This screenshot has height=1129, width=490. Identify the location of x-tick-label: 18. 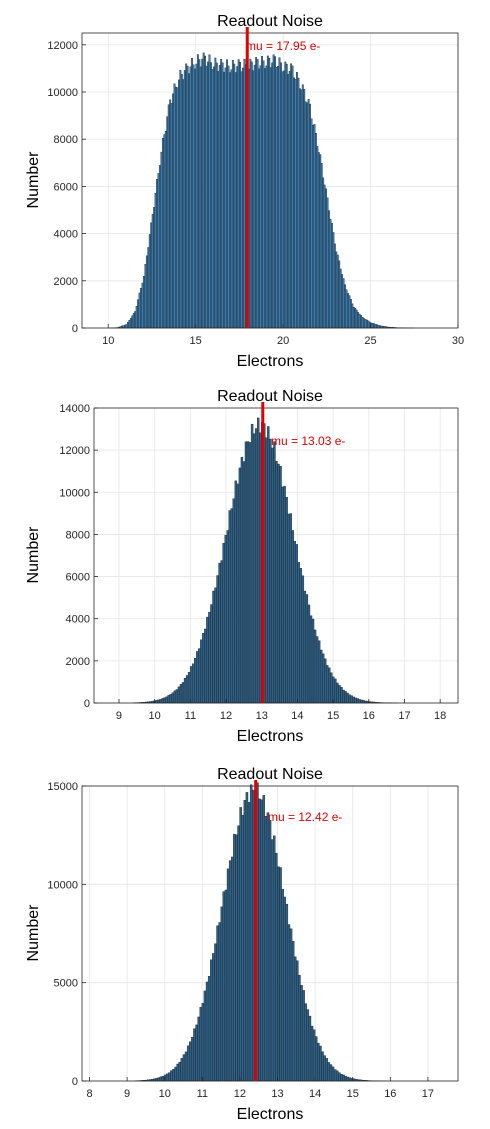
(440, 716).